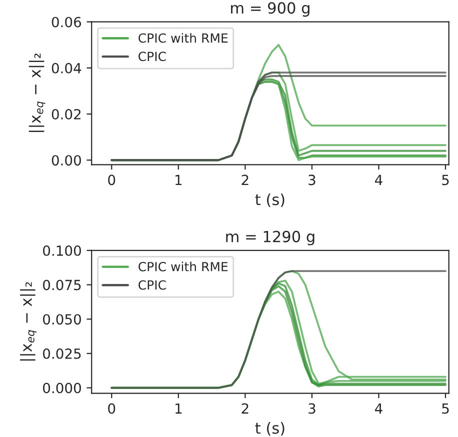  Describe the element at coordinates (62, 285) in the screenshot. I see `y-tick-label: 0.075` at that location.